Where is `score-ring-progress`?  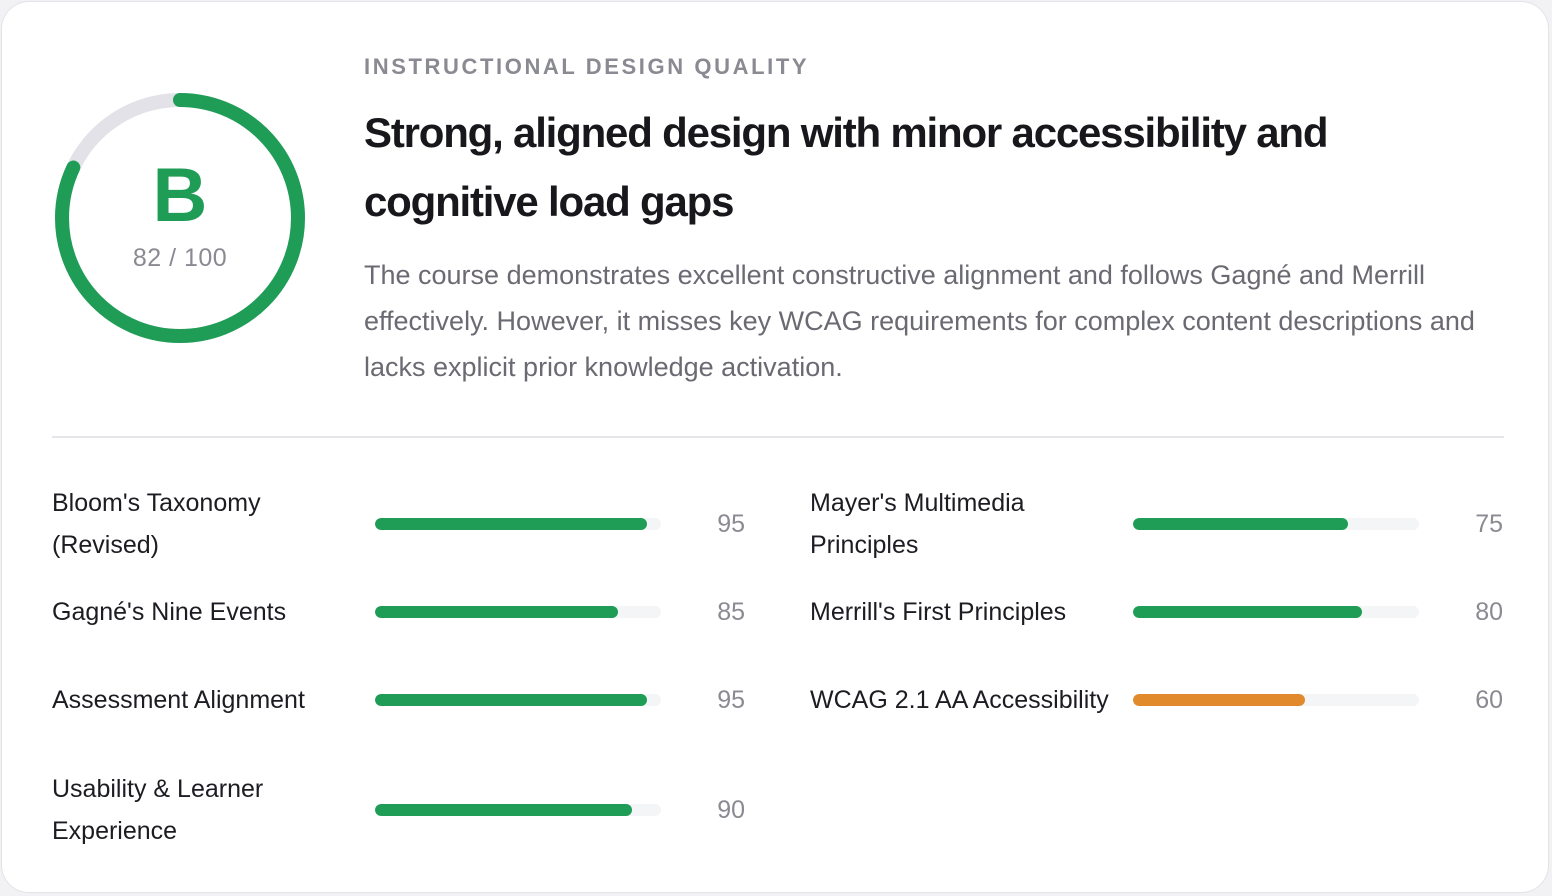 score-ring-progress is located at coordinates (180, 218).